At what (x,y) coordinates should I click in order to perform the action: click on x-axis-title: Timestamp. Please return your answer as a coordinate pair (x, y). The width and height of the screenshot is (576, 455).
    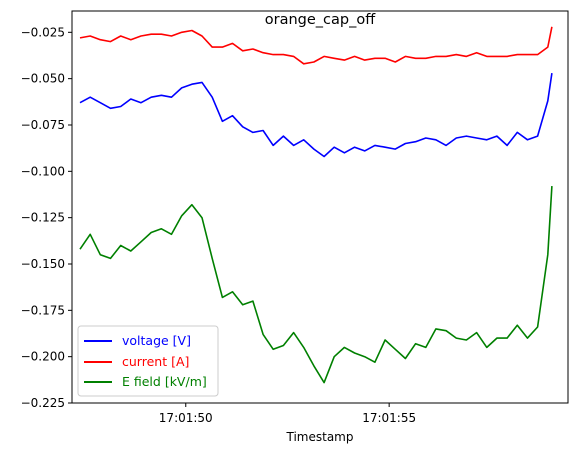
    Looking at the image, I should click on (320, 437).